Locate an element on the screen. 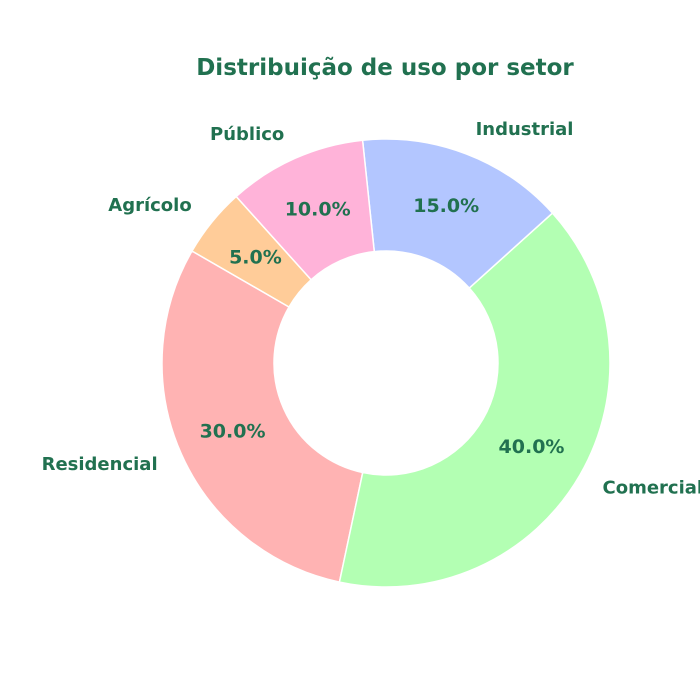  category-label: Agrícolo is located at coordinates (149, 205).